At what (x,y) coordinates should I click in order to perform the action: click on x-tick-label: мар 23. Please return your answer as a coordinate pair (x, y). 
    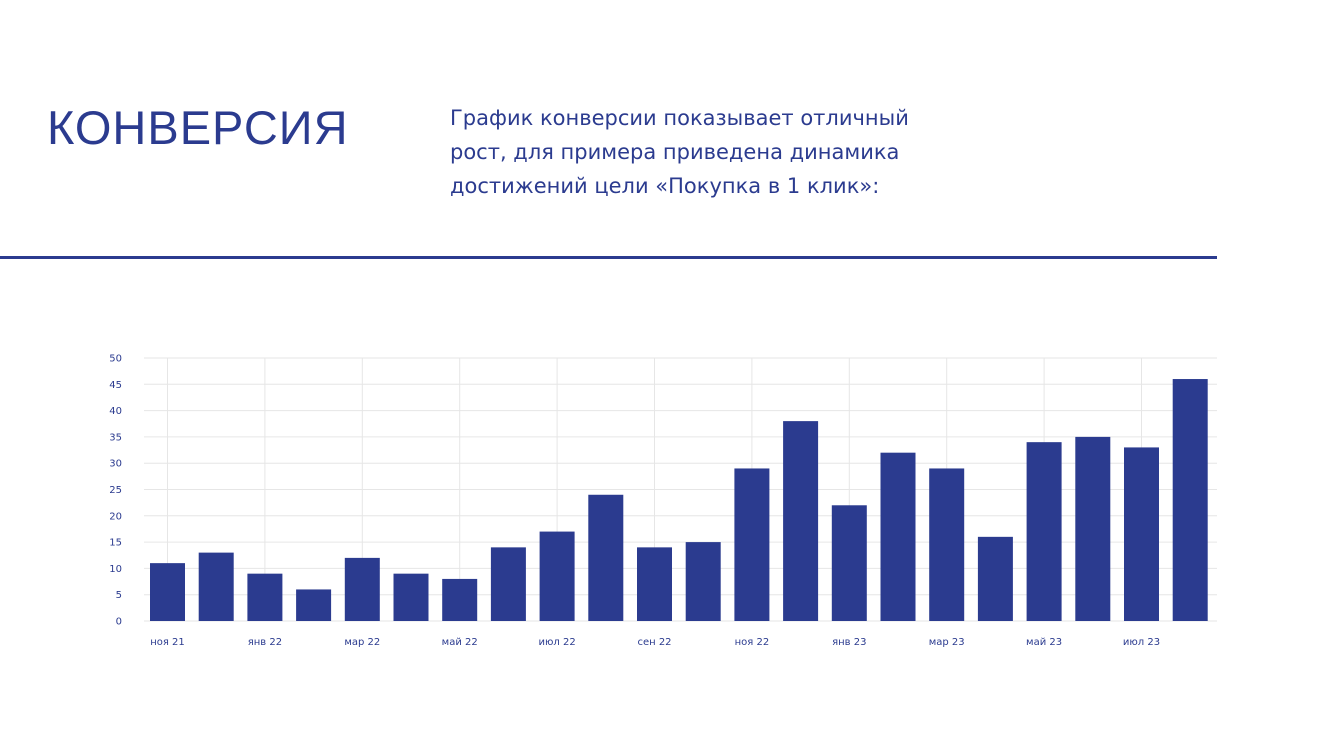
    Looking at the image, I should click on (947, 642).